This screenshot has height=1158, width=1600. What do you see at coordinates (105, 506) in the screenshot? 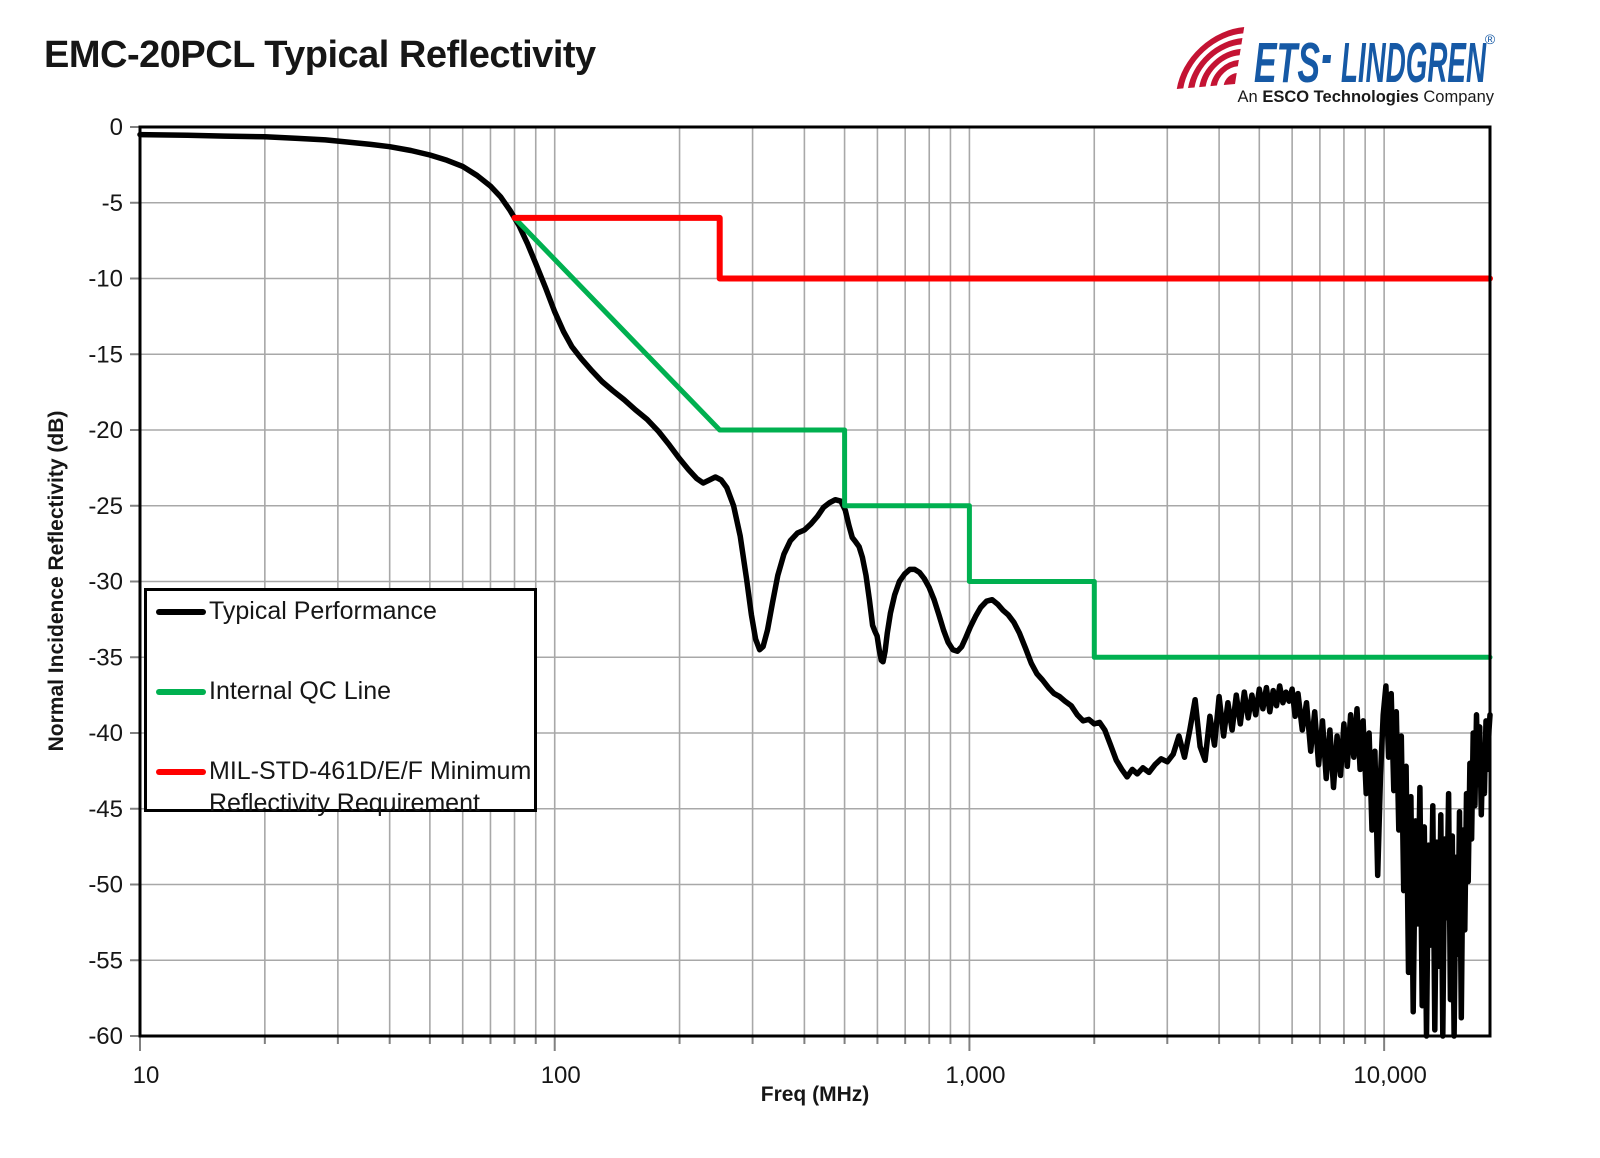
I see `y-tick-label: -25` at bounding box center [105, 506].